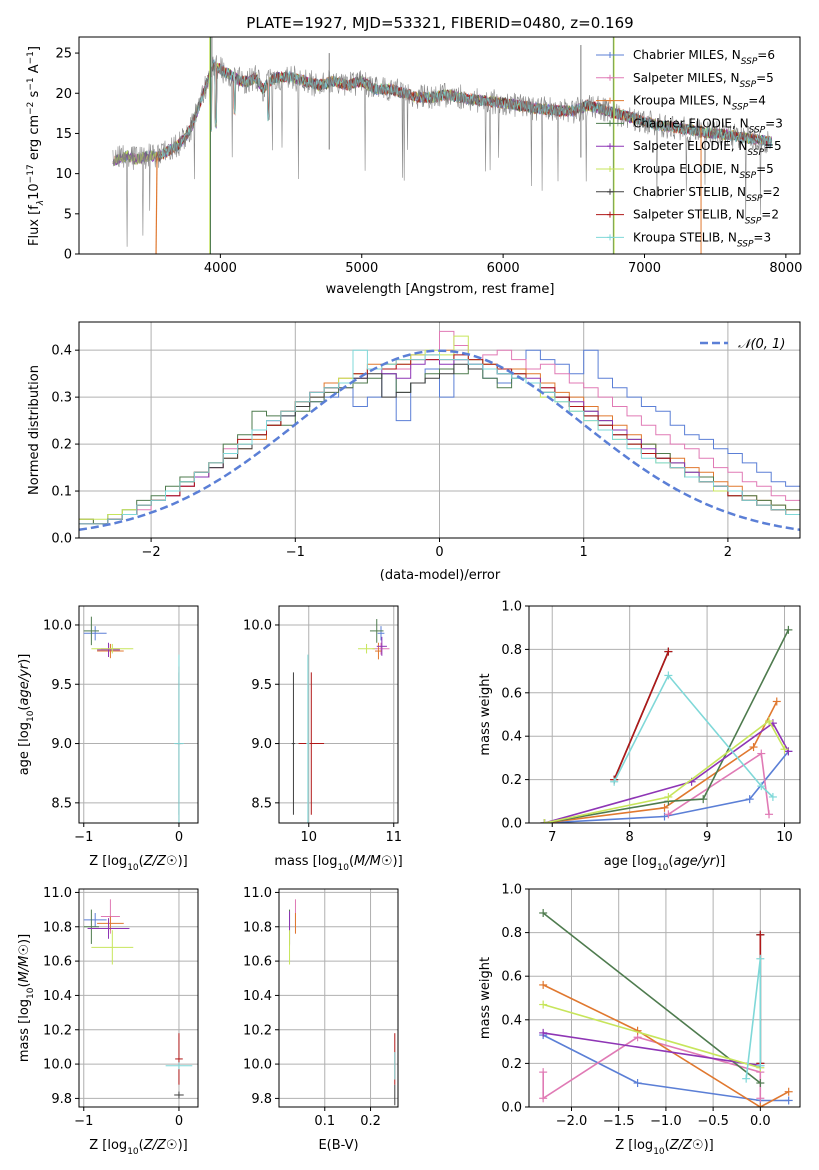  What do you see at coordinates (704, 57) in the screenshot?
I see `legend-entry: Chabrier MILES, NSSP=6` at bounding box center [704, 57].